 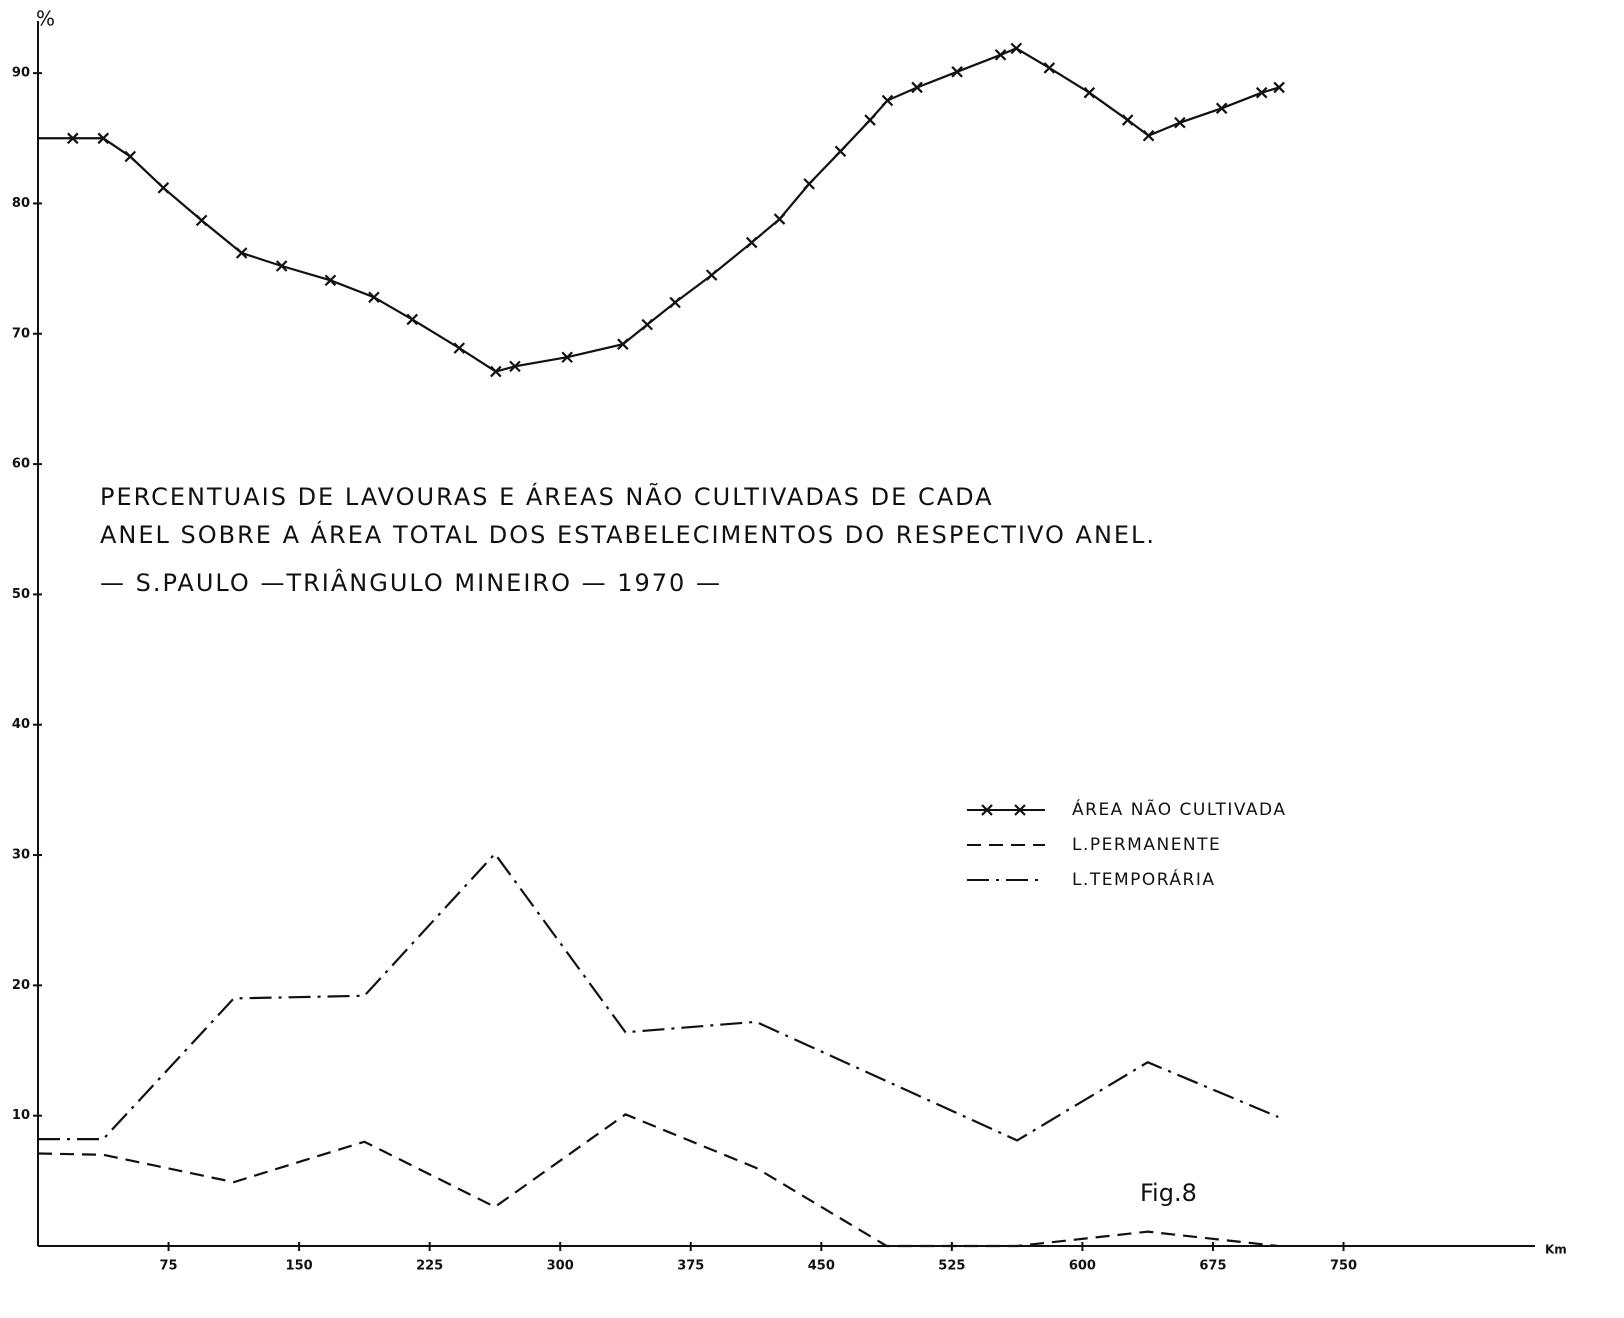 What do you see at coordinates (560, 1266) in the screenshot?
I see `x-tick-label: 300` at bounding box center [560, 1266].